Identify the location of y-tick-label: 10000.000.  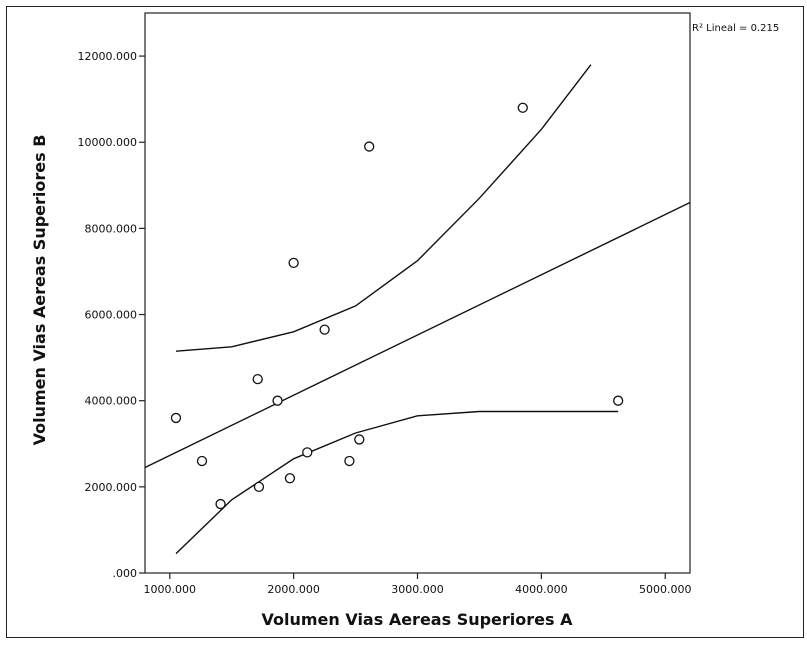
(108, 142).